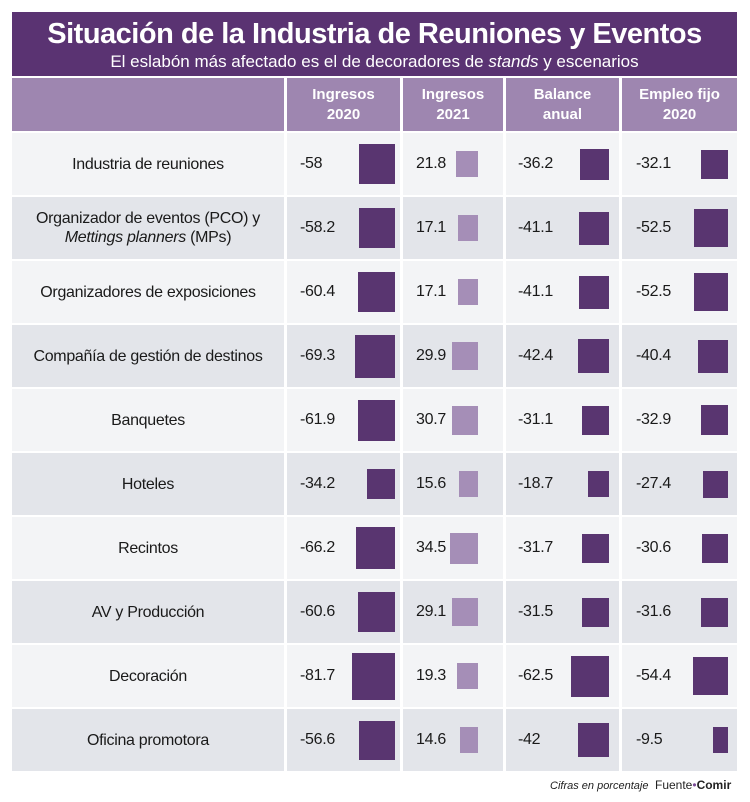  I want to click on row-label: AV y Producción, so click(148, 612).